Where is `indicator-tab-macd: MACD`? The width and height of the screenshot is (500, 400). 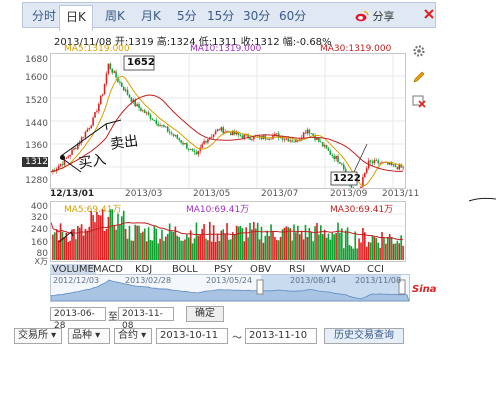
indicator-tab-macd: MACD is located at coordinates (108, 269).